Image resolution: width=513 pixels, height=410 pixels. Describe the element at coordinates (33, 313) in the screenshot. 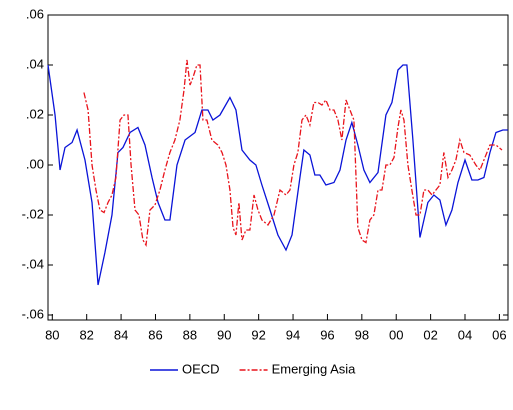

I see `y-tick-label: -.06` at that location.